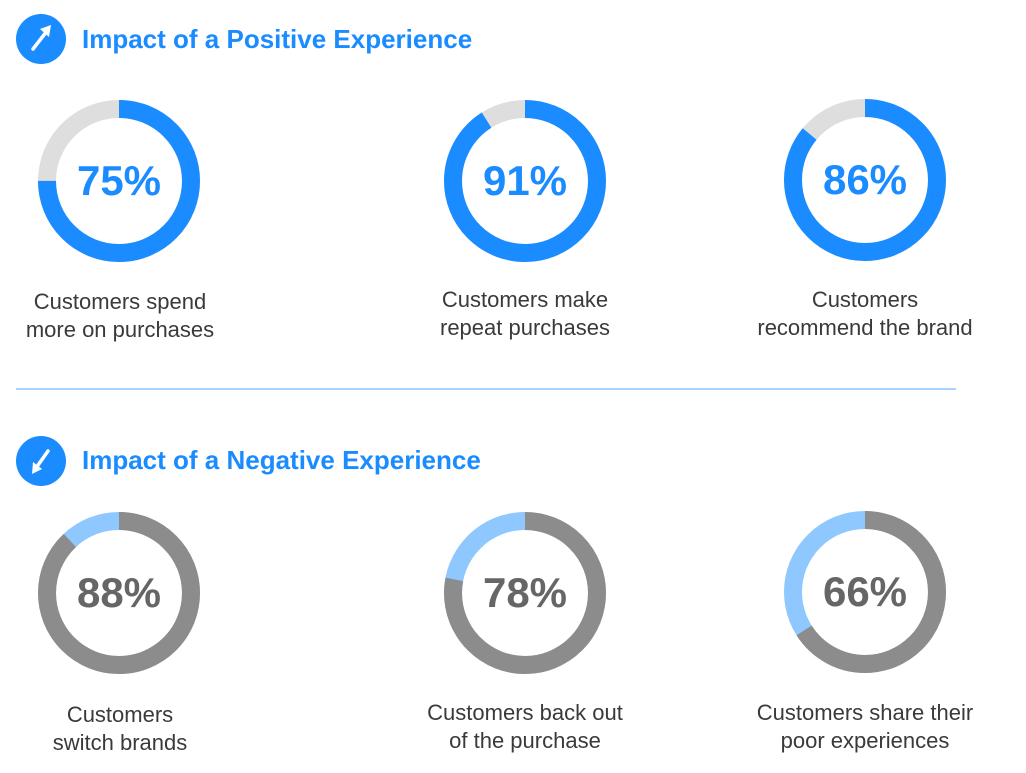  Describe the element at coordinates (865, 740) in the screenshot. I see `caption-line: poor experiences` at that location.